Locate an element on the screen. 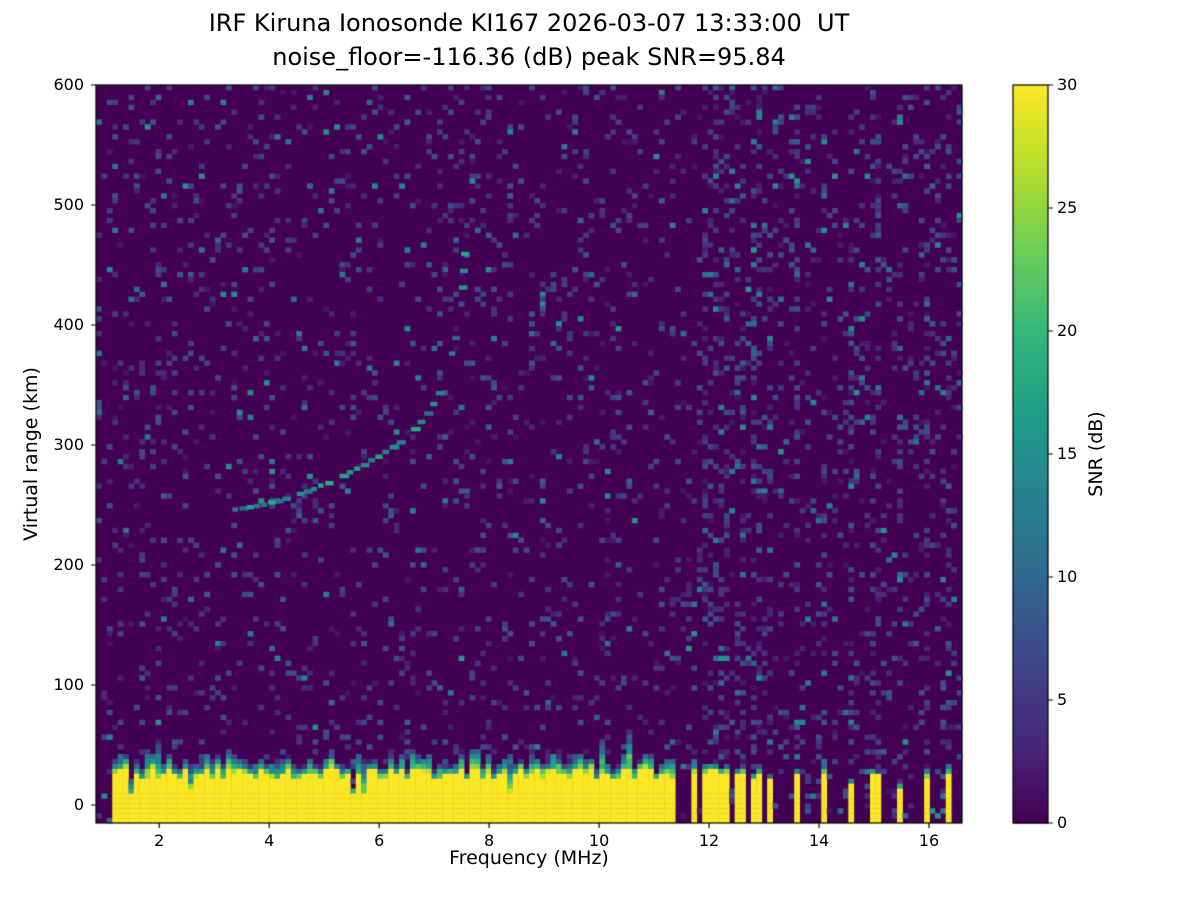 The width and height of the screenshot is (1200, 900). y-tick-label-200: 200 is located at coordinates (68, 564).